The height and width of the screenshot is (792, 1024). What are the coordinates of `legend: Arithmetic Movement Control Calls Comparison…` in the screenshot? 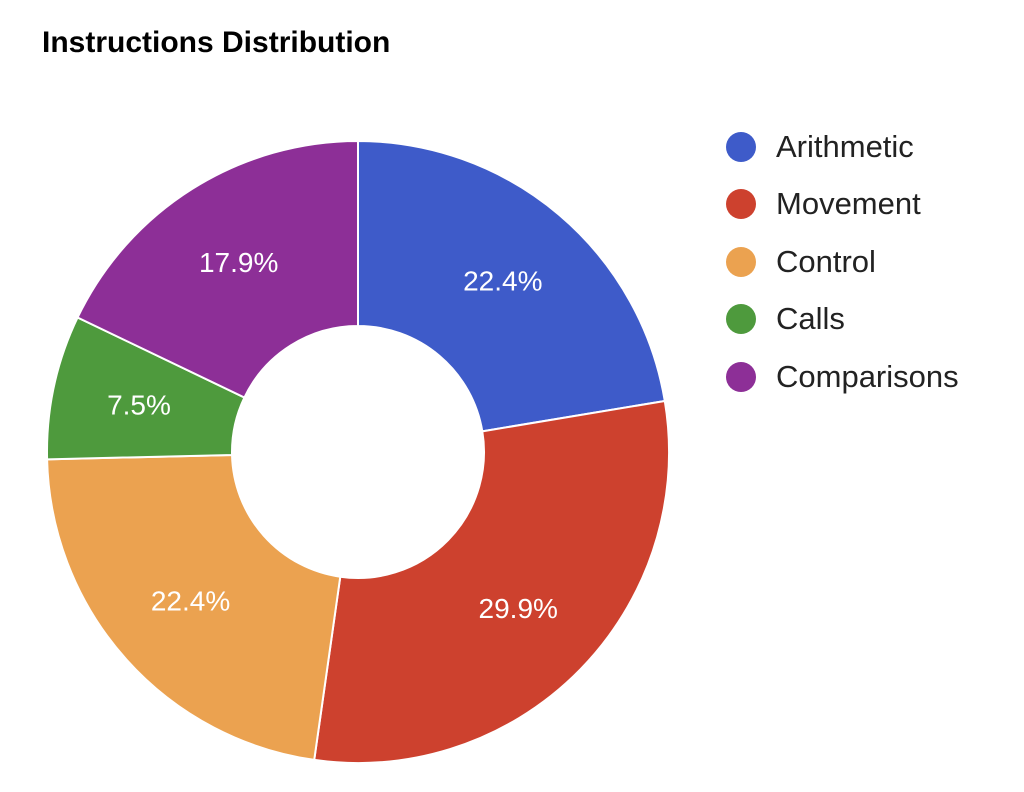 It's located at (842, 262).